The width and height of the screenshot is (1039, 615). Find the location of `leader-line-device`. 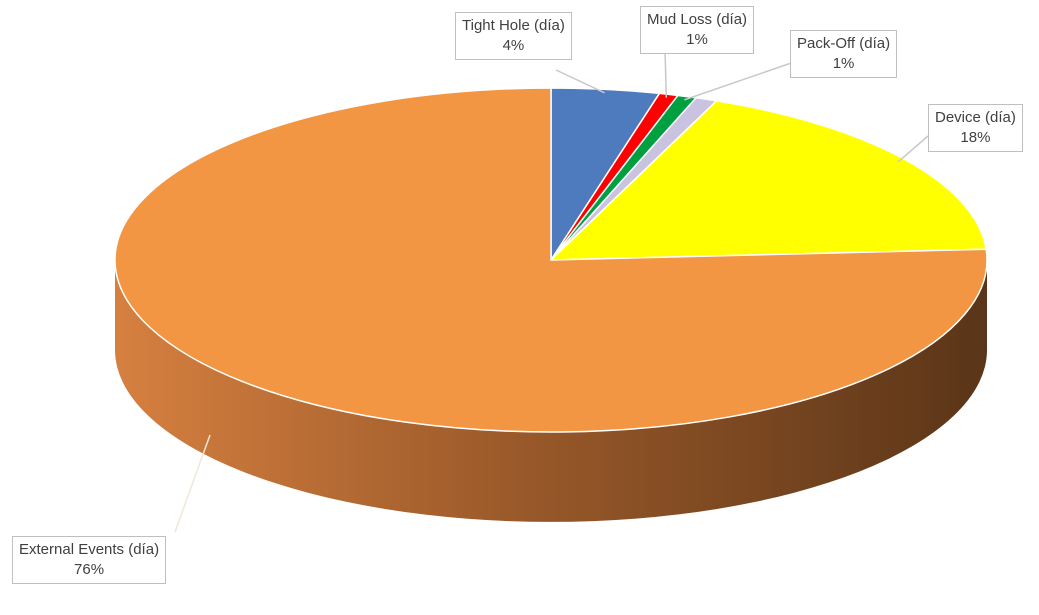

leader-line-device is located at coordinates (913, 149).